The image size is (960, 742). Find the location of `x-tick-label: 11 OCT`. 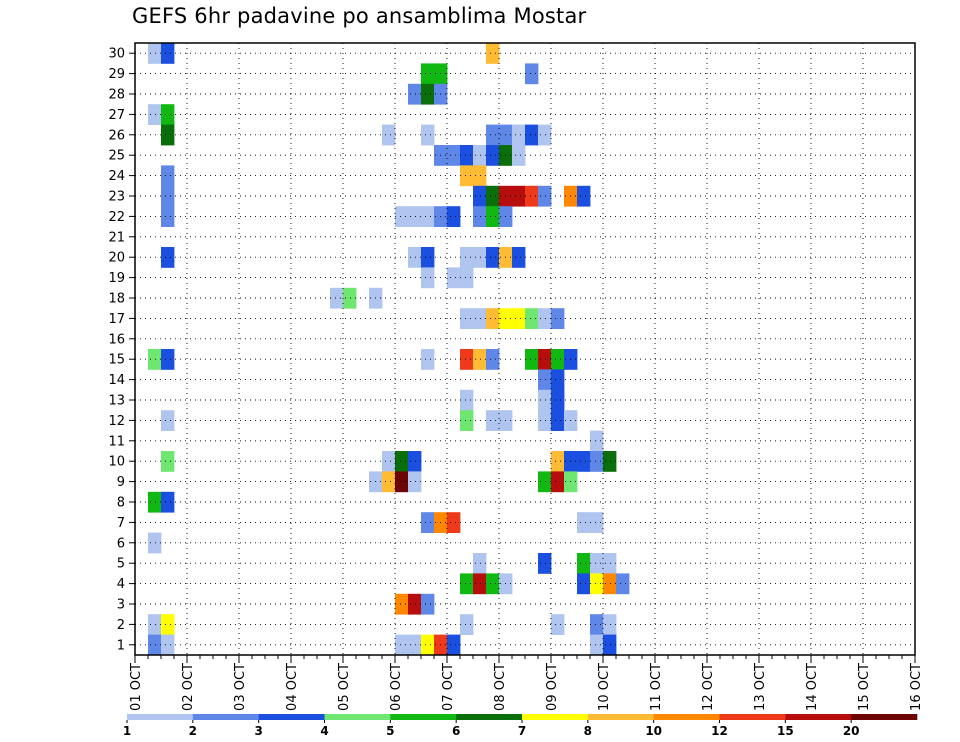

x-tick-label: 11 OCT is located at coordinates (656, 687).